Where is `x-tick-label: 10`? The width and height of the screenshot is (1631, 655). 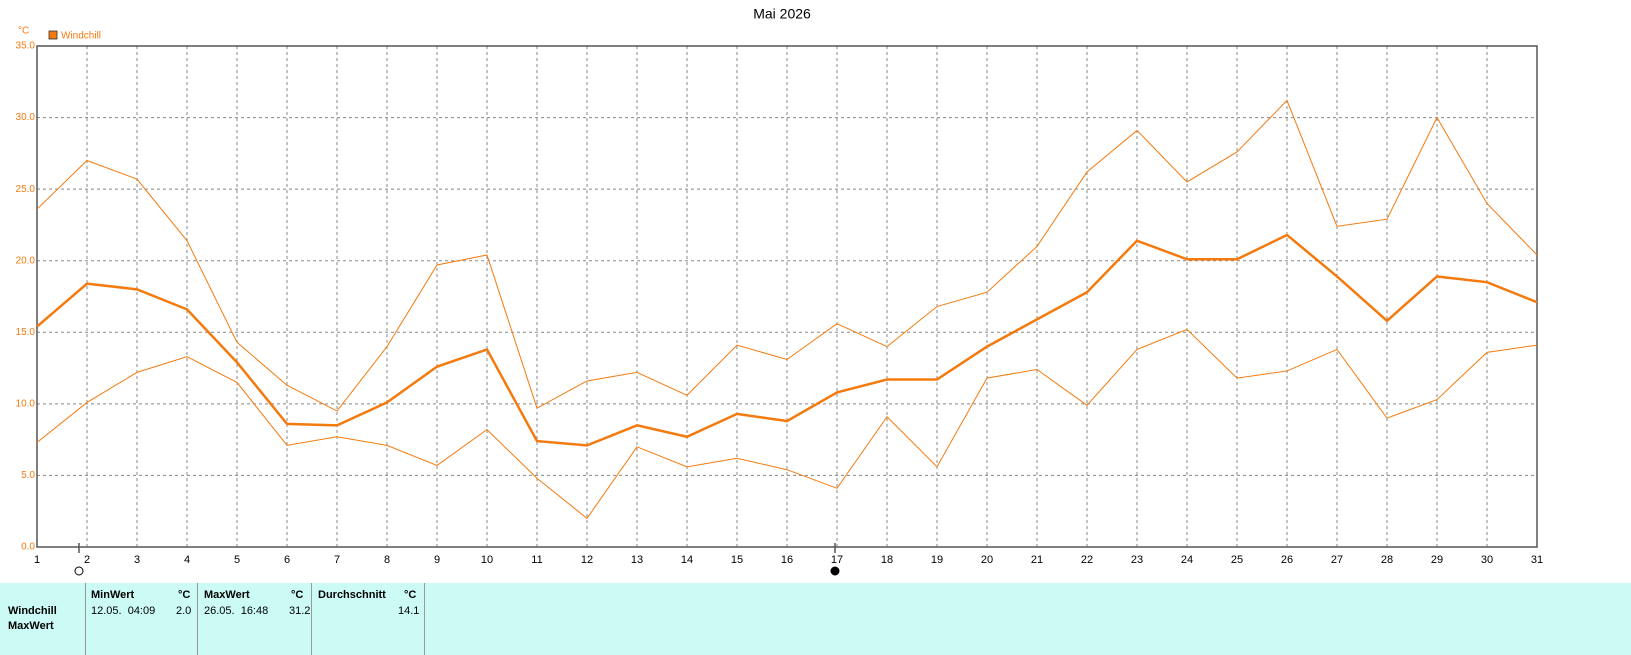 x-tick-label: 10 is located at coordinates (487, 560).